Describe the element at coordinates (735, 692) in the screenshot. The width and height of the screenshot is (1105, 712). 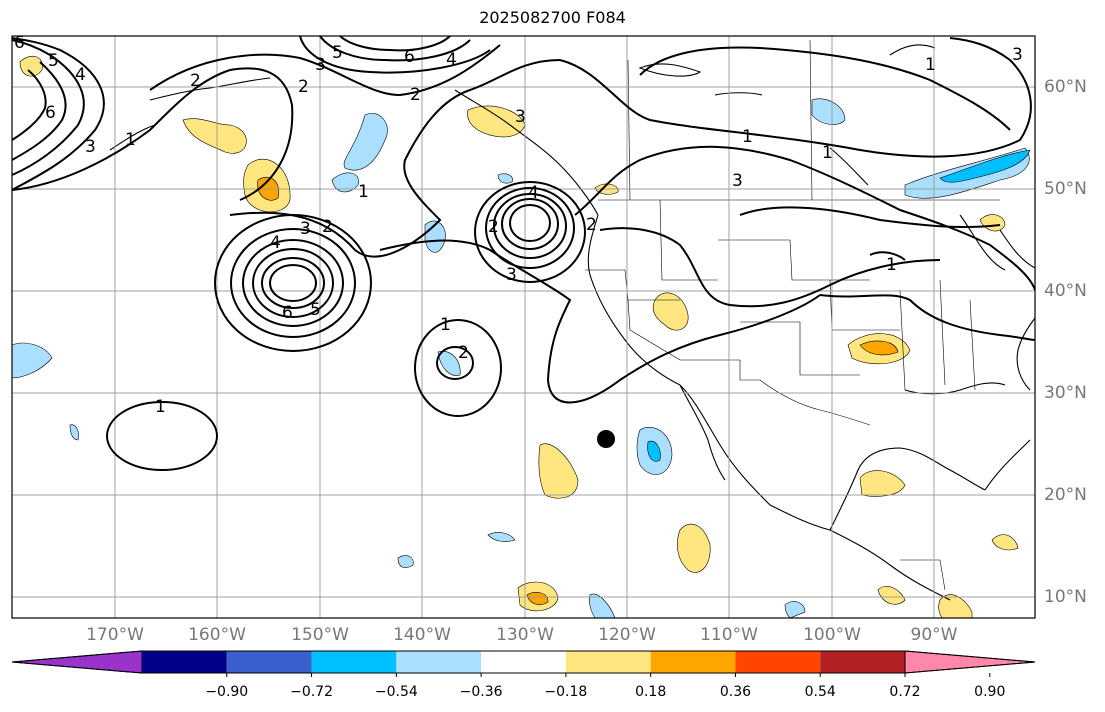
I see `colorbar-tick-label: 0.36` at that location.